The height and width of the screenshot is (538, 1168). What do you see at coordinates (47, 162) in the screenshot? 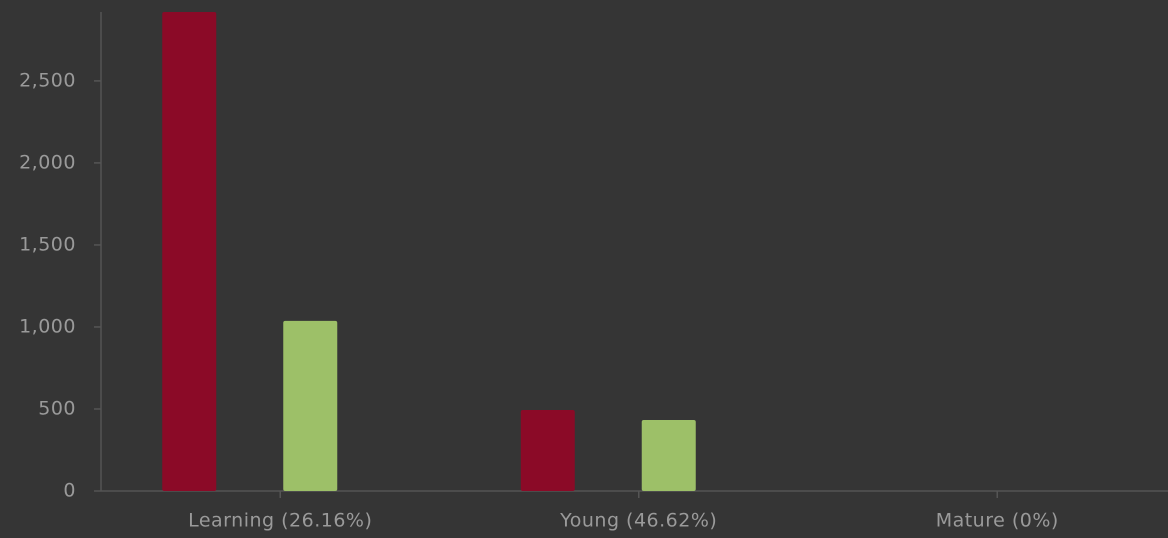
I see `y-tick-label: 2,000` at bounding box center [47, 162].